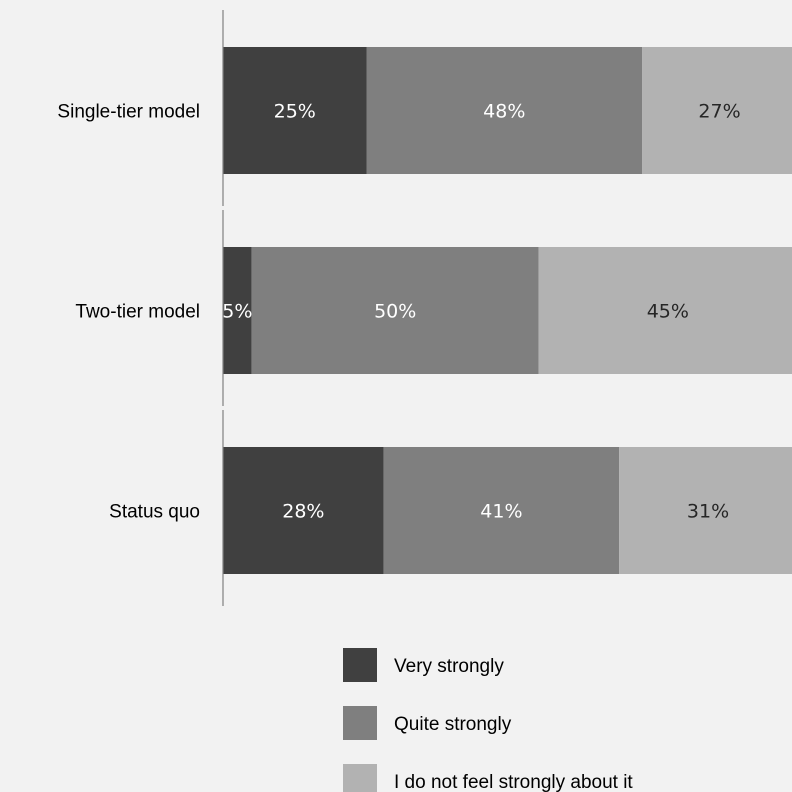 Image resolution: width=792 pixels, height=792 pixels. What do you see at coordinates (154, 512) in the screenshot?
I see `category-label-2: Status quo` at bounding box center [154, 512].